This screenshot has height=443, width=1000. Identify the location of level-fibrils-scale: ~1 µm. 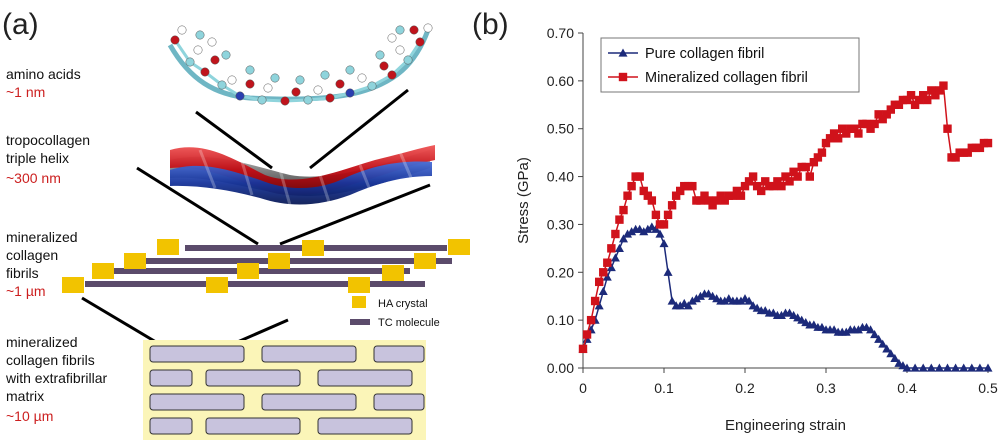
(26, 291).